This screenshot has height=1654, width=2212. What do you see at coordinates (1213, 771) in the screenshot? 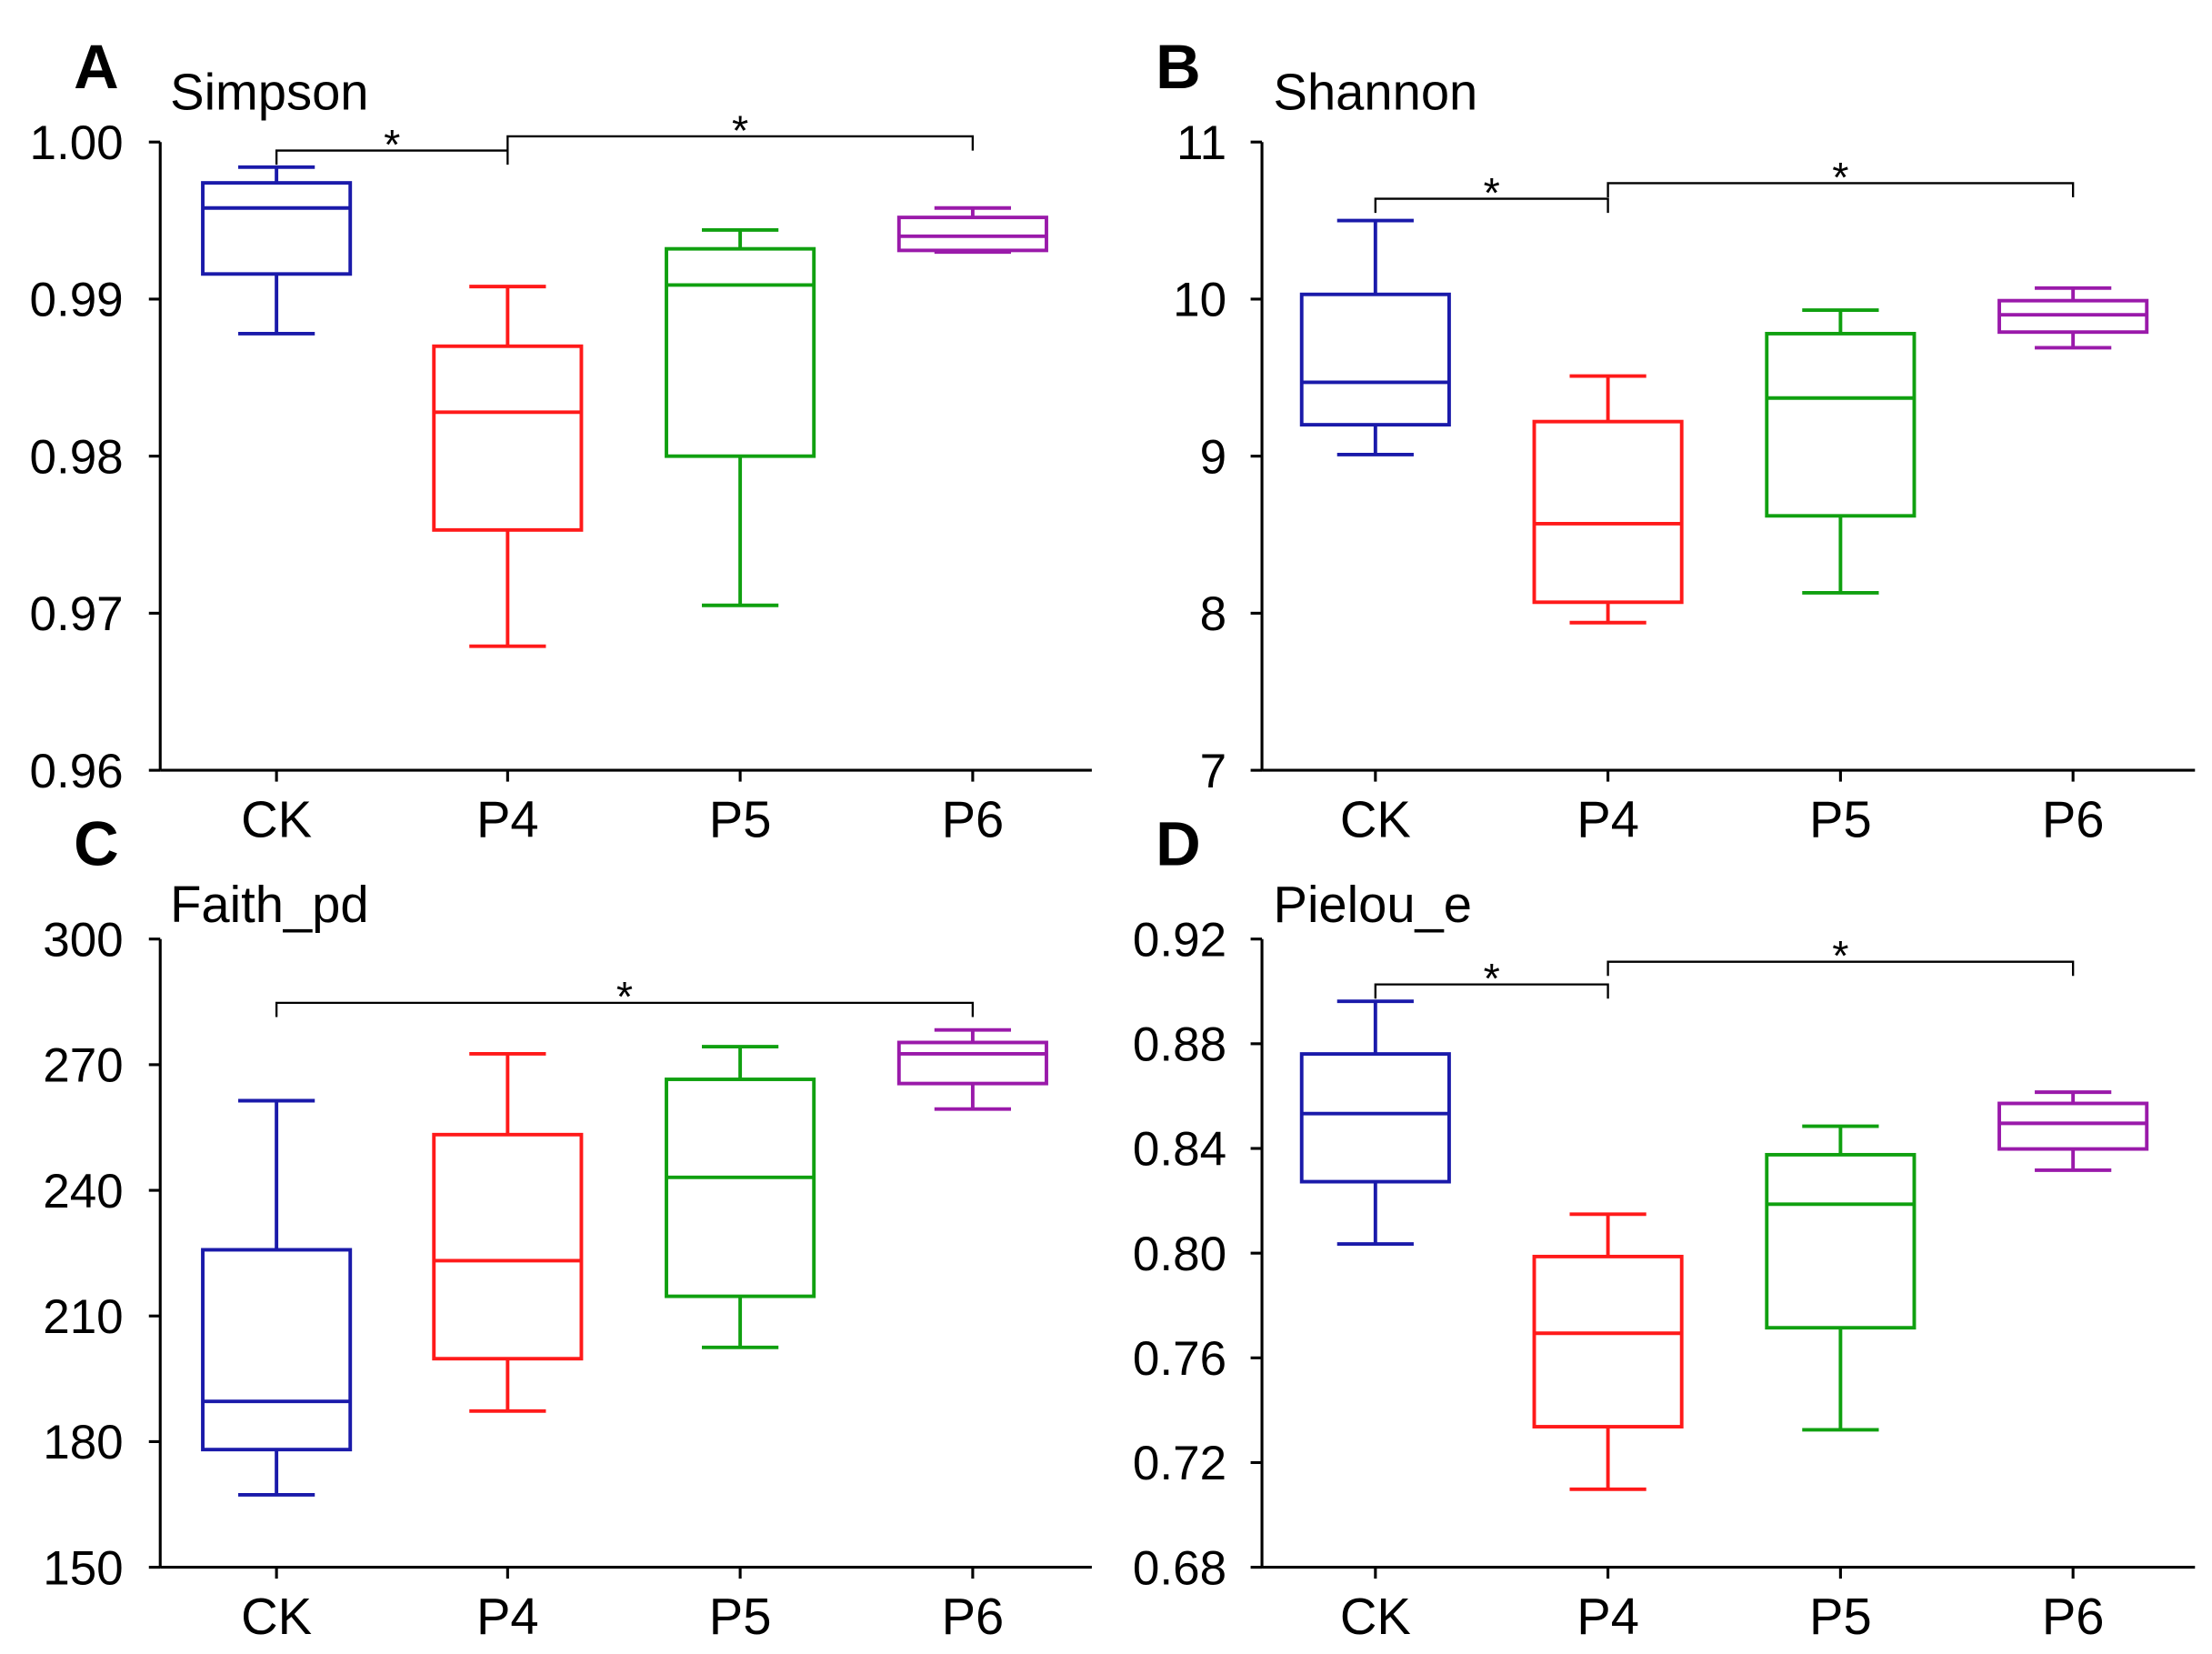
I see `y-tick-label: 7` at bounding box center [1213, 771].